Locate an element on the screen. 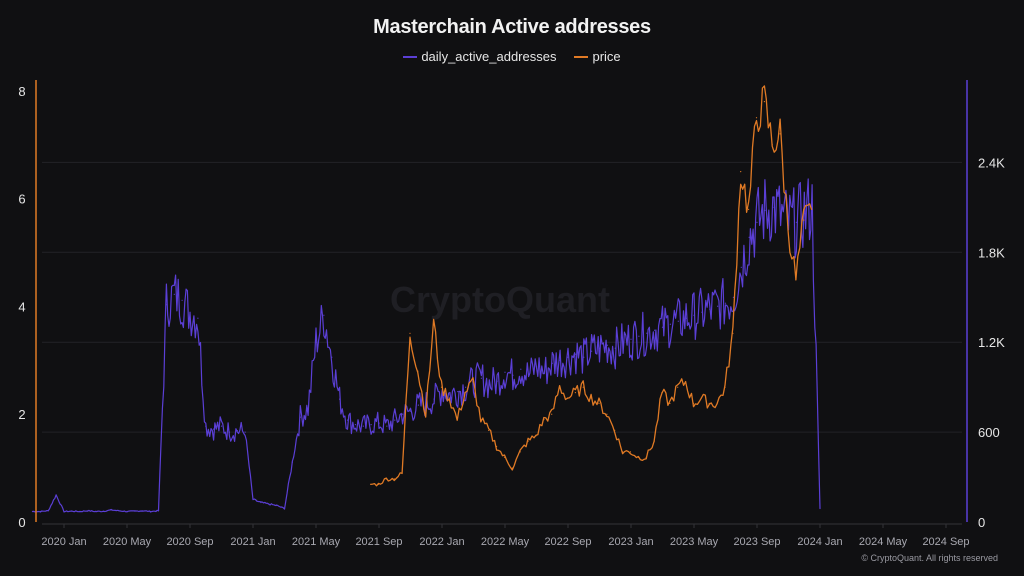 Image resolution: width=1024 pixels, height=576 pixels. legend-item-daily-active-addresses: daily_active_addresses is located at coordinates (479, 56).